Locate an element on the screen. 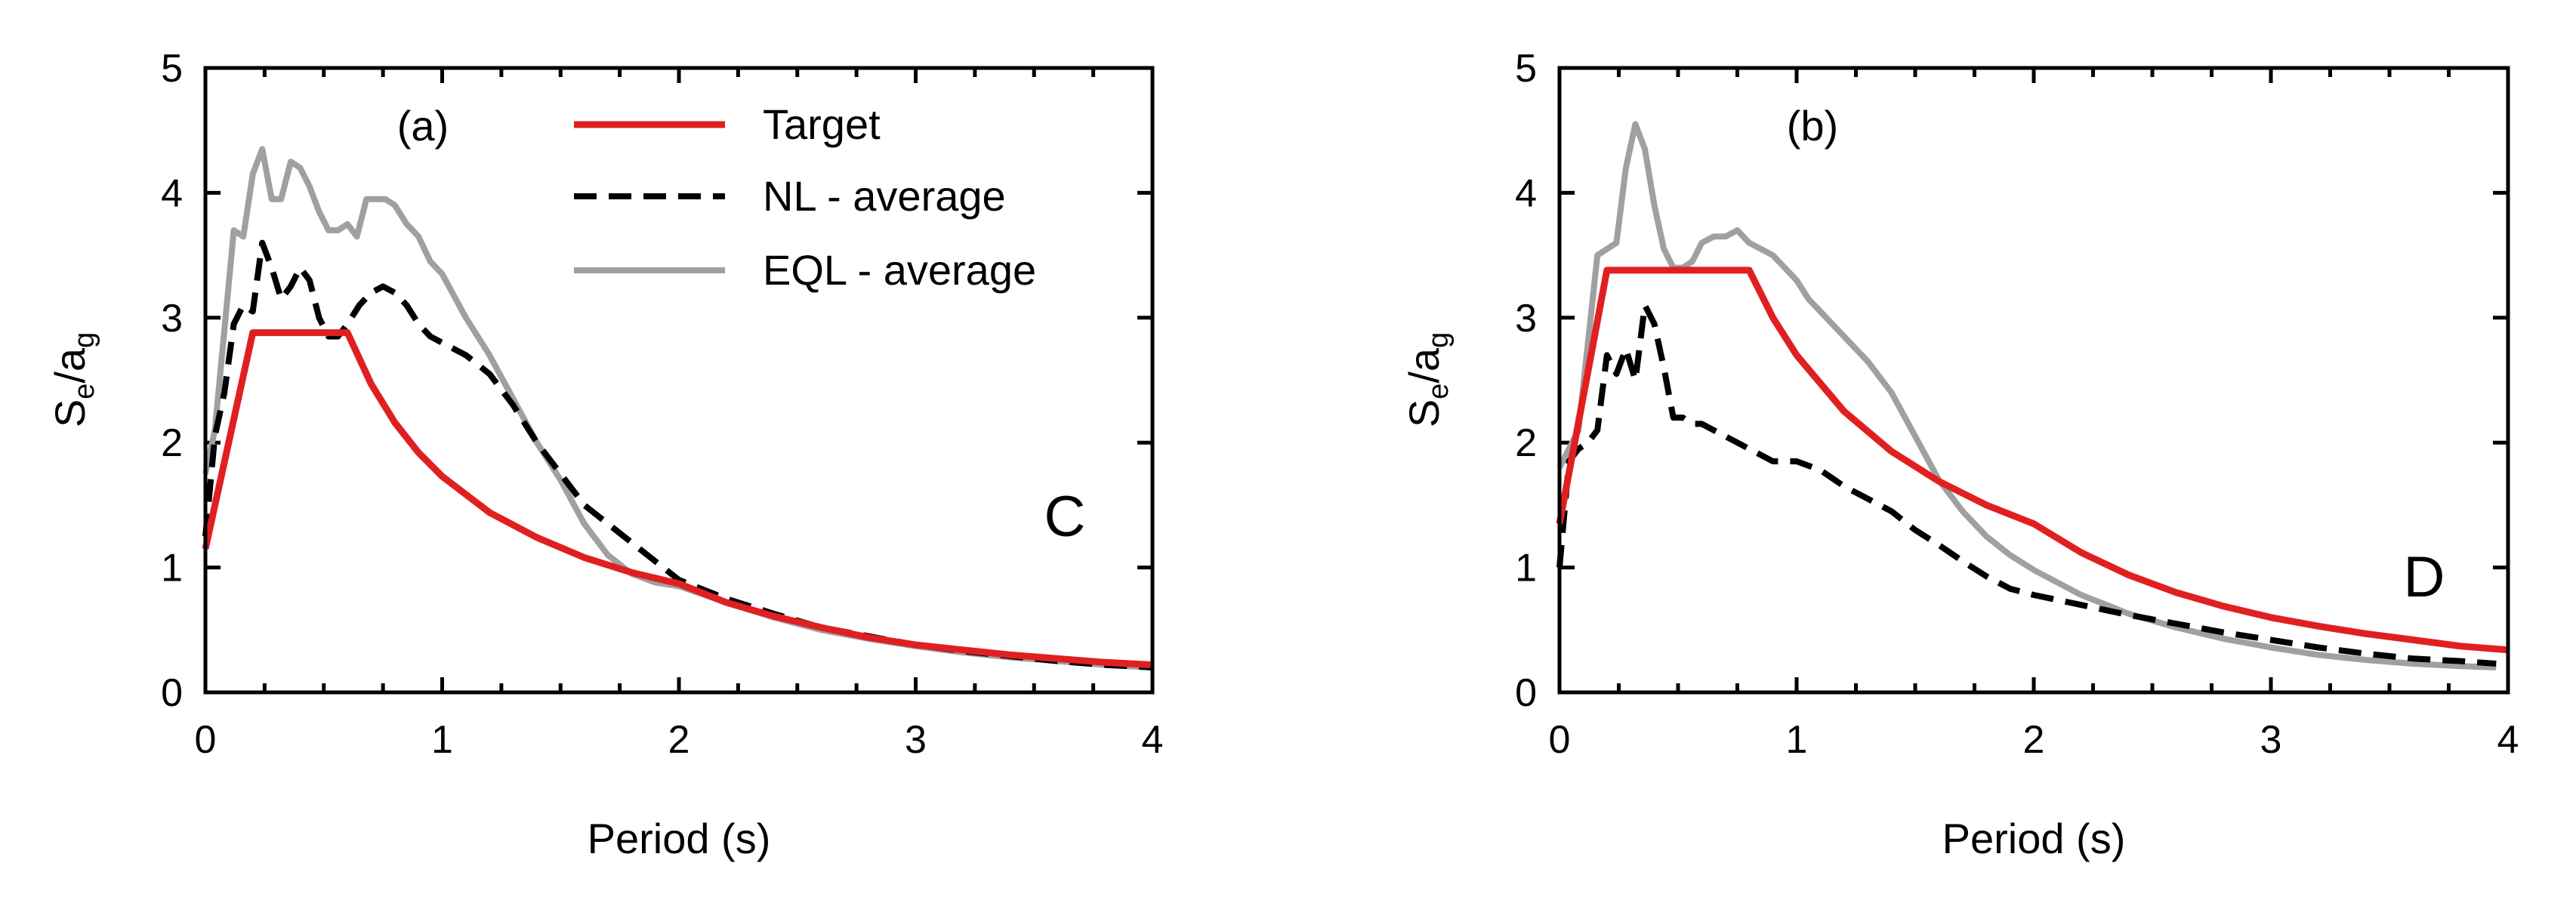  panel-a-y-tick-label: 2 is located at coordinates (172, 443).